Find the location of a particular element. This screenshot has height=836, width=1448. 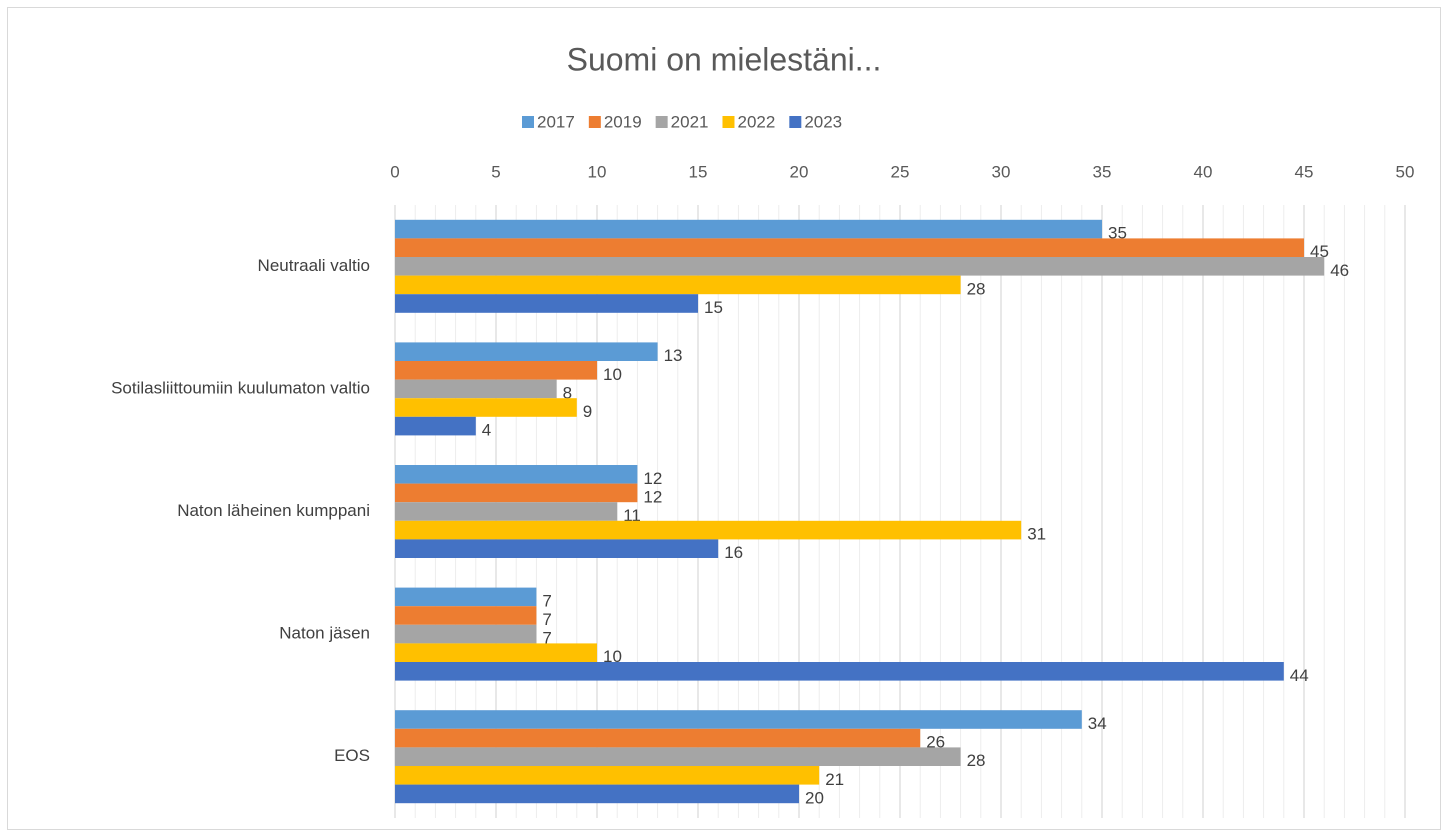

value-label: 34 is located at coordinates (1097, 723).